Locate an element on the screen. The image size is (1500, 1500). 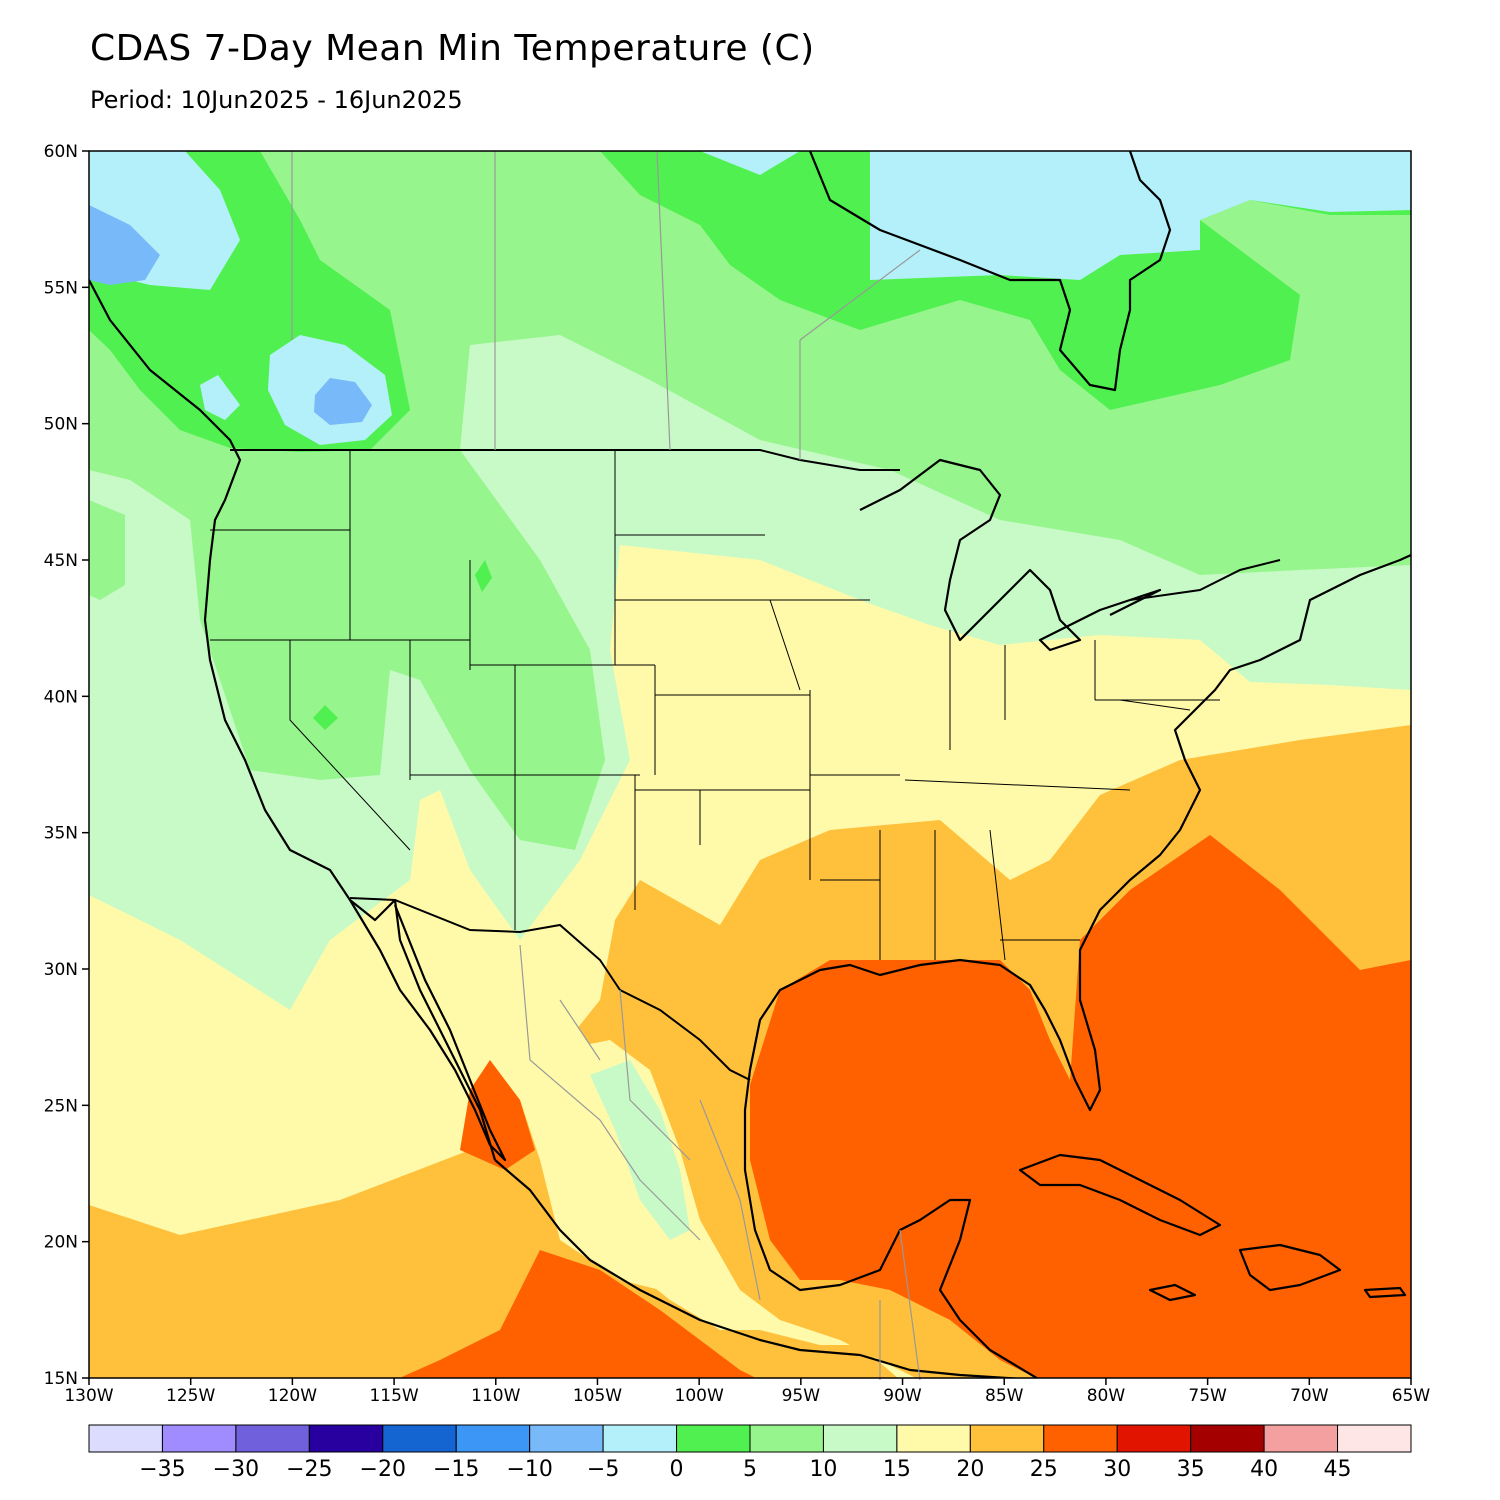
colorbar-label: −25 is located at coordinates (309, 1469).